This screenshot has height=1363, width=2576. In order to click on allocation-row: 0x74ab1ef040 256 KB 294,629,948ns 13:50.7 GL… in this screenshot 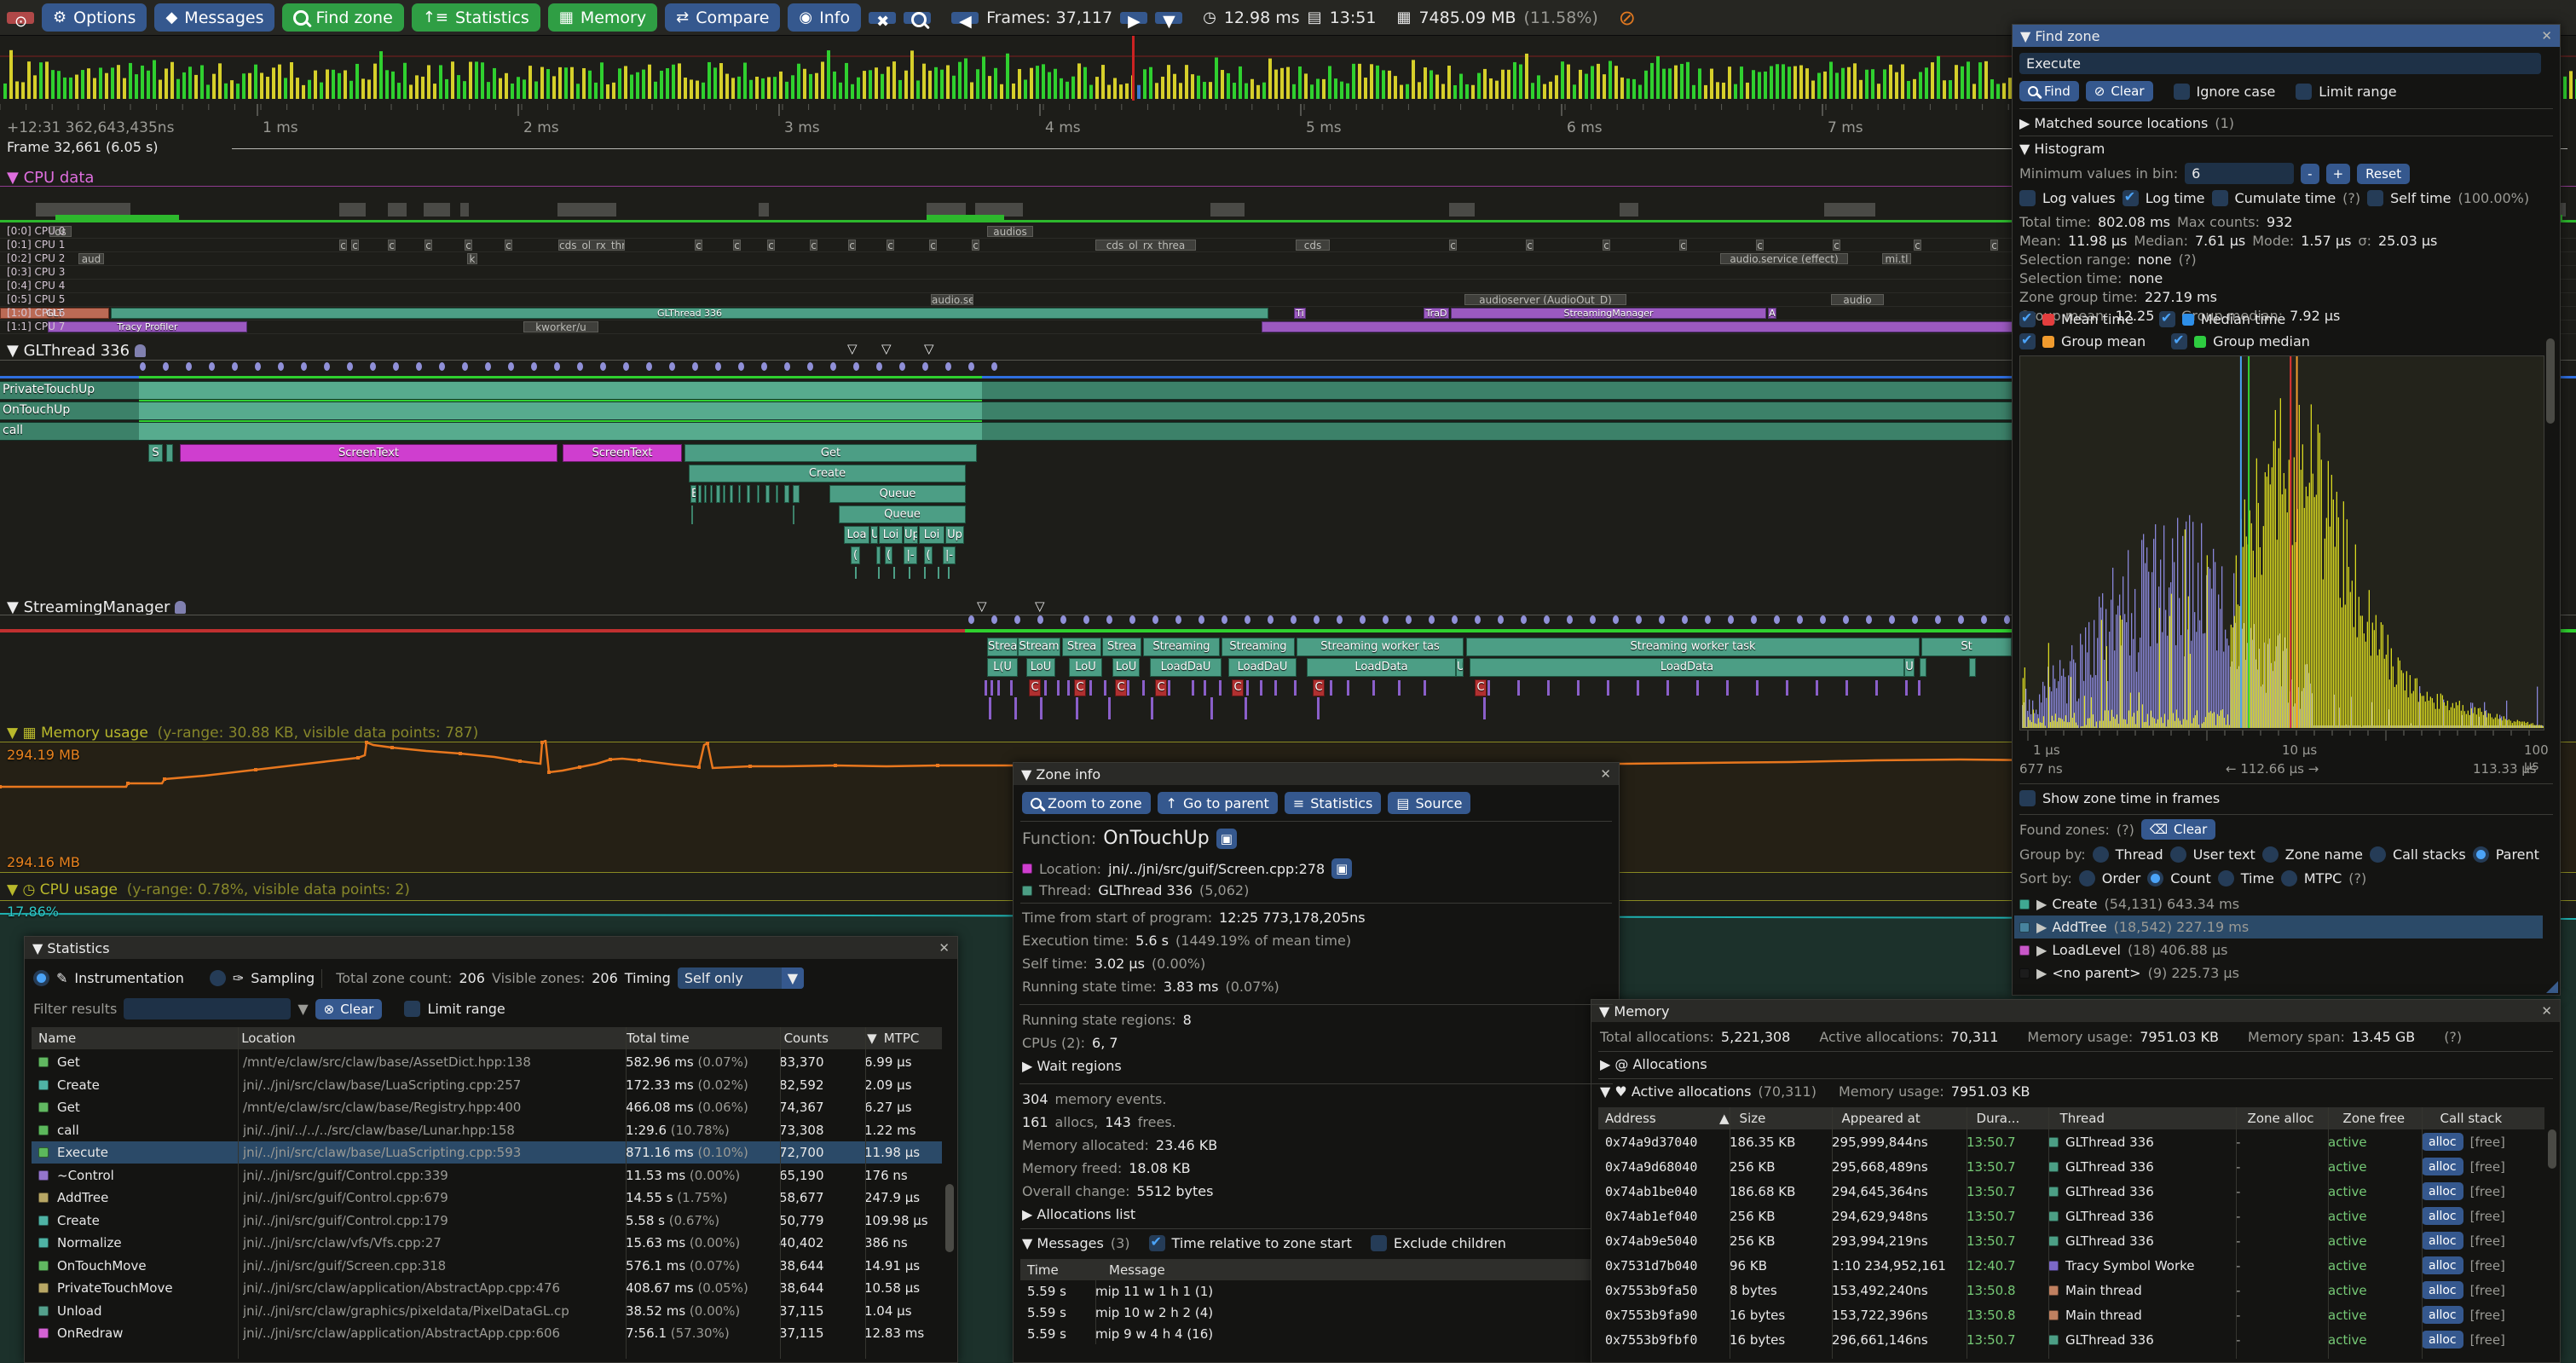, I will do `click(2055, 1216)`.